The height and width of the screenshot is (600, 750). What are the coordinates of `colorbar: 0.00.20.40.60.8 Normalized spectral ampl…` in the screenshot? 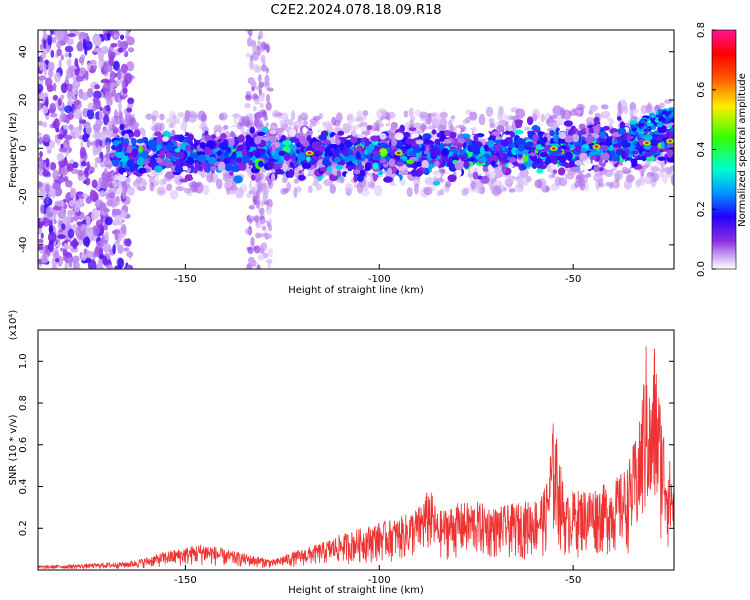 It's located at (722, 149).